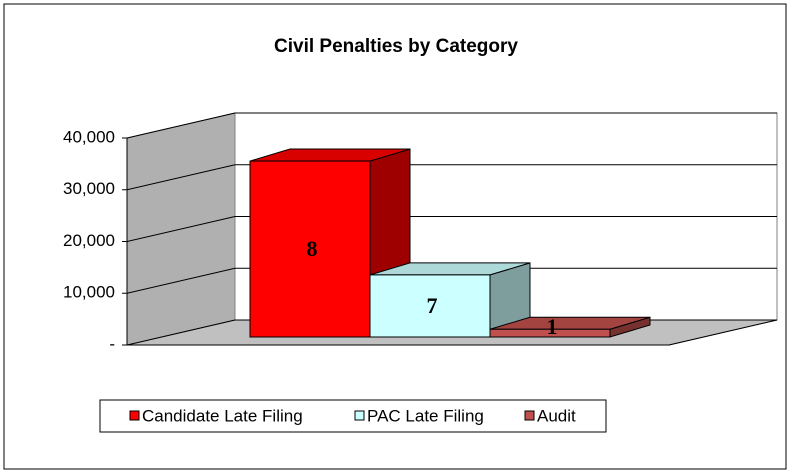  I want to click on legend, so click(353, 416).